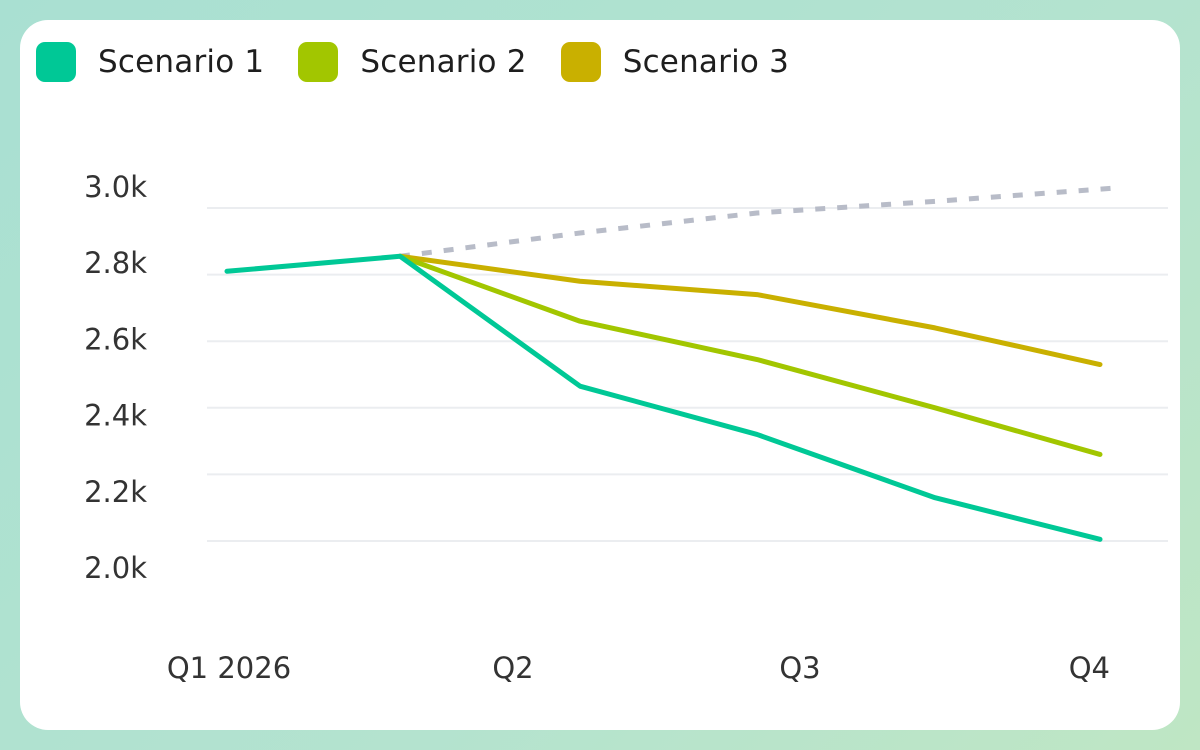 This screenshot has height=750, width=1200. What do you see at coordinates (1089, 668) in the screenshot?
I see `x-tick-label: Q4` at bounding box center [1089, 668].